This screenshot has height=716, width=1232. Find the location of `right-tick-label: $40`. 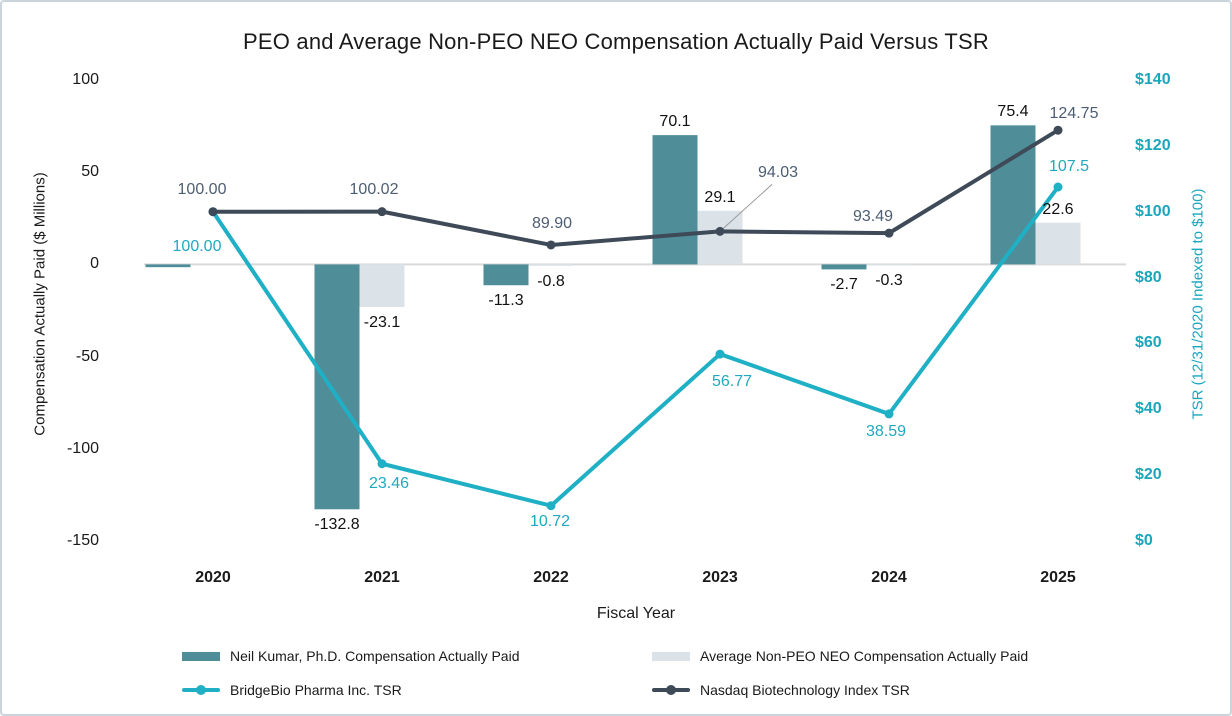

right-tick-label: $40 is located at coordinates (1148, 409).